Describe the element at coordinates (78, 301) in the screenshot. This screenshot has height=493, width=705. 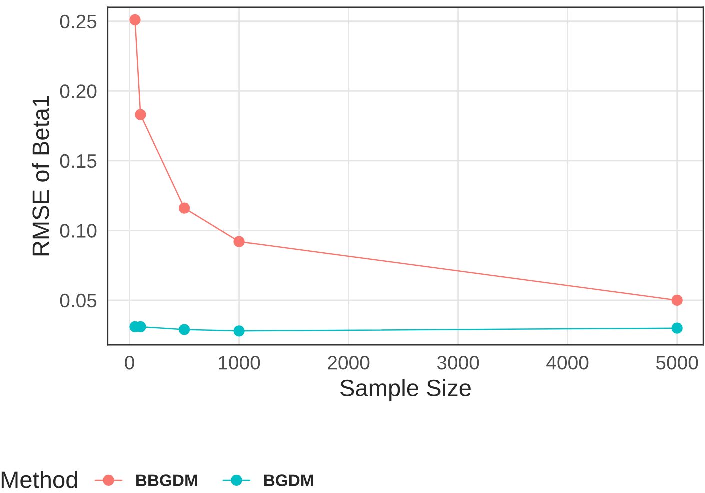
I see `y-tick-label: 0.05` at that location.